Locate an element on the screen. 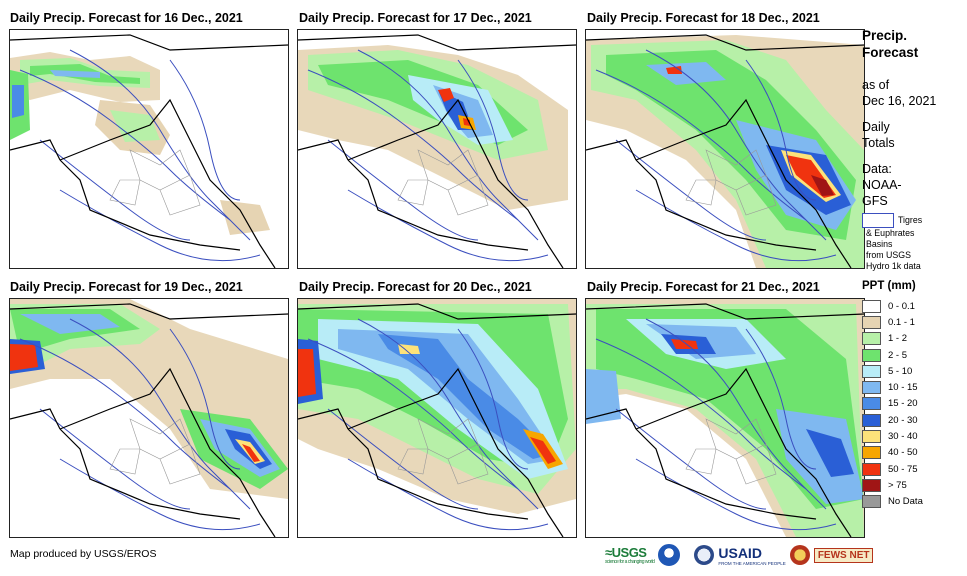 The image size is (967, 576). usgs-logo: ≈USGS science for a changing world is located at coordinates (630, 555).